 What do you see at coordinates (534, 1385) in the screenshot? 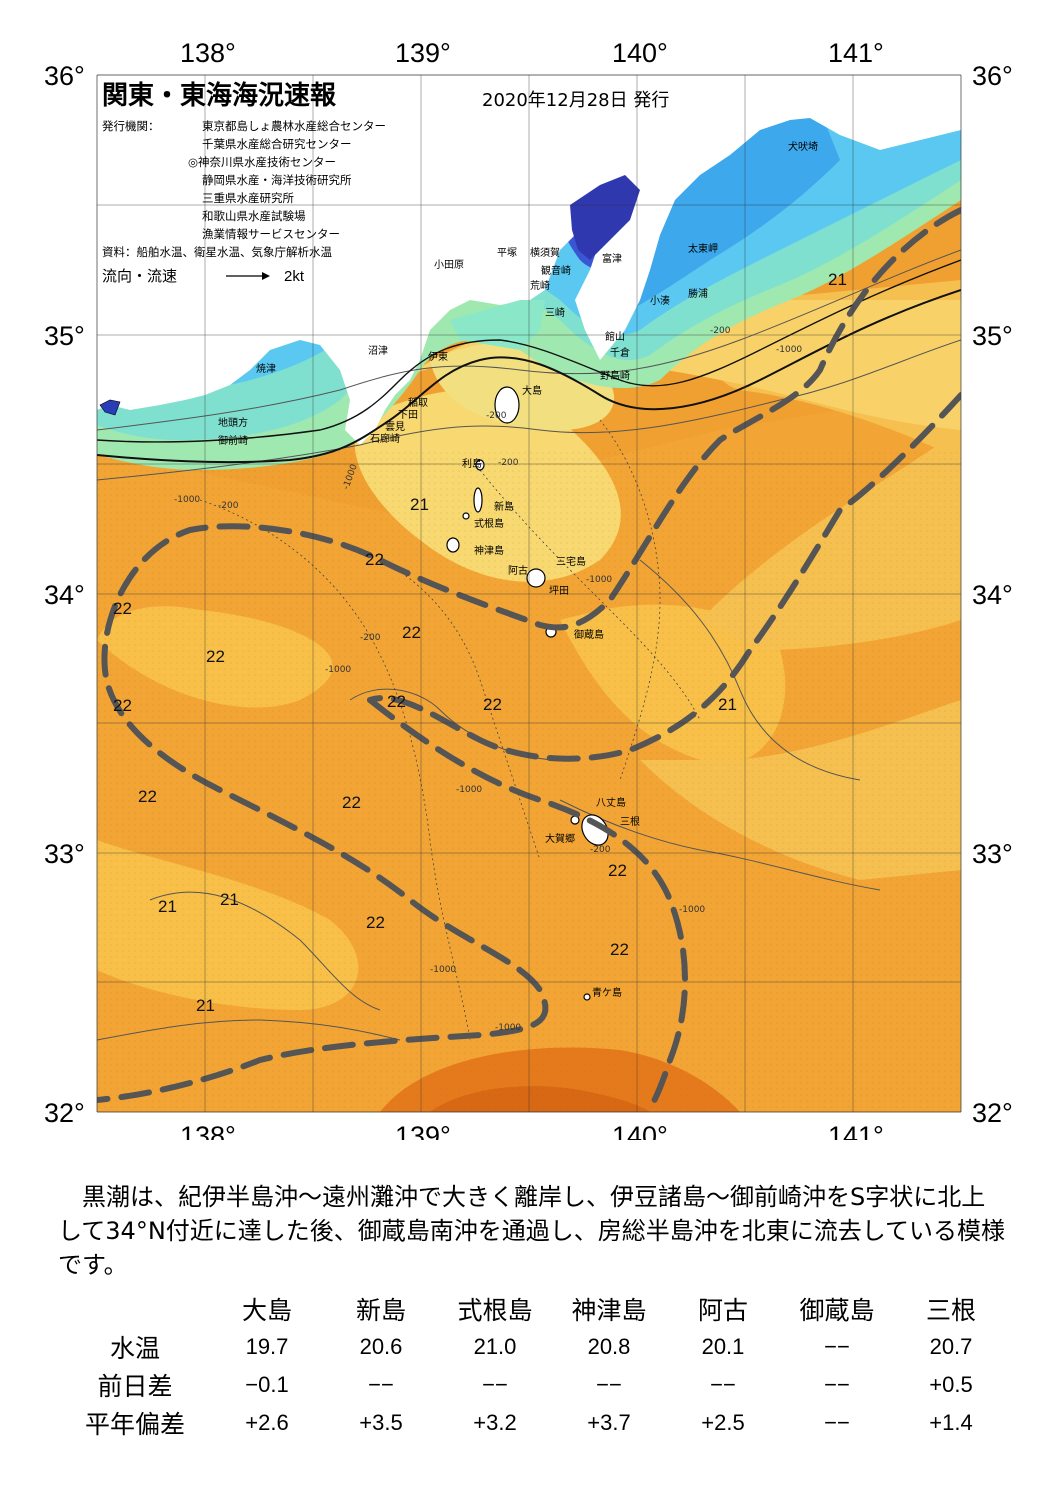
I see `table-row: 前日差 −0.1 −− −− −− −− −− +0.5` at bounding box center [534, 1385].